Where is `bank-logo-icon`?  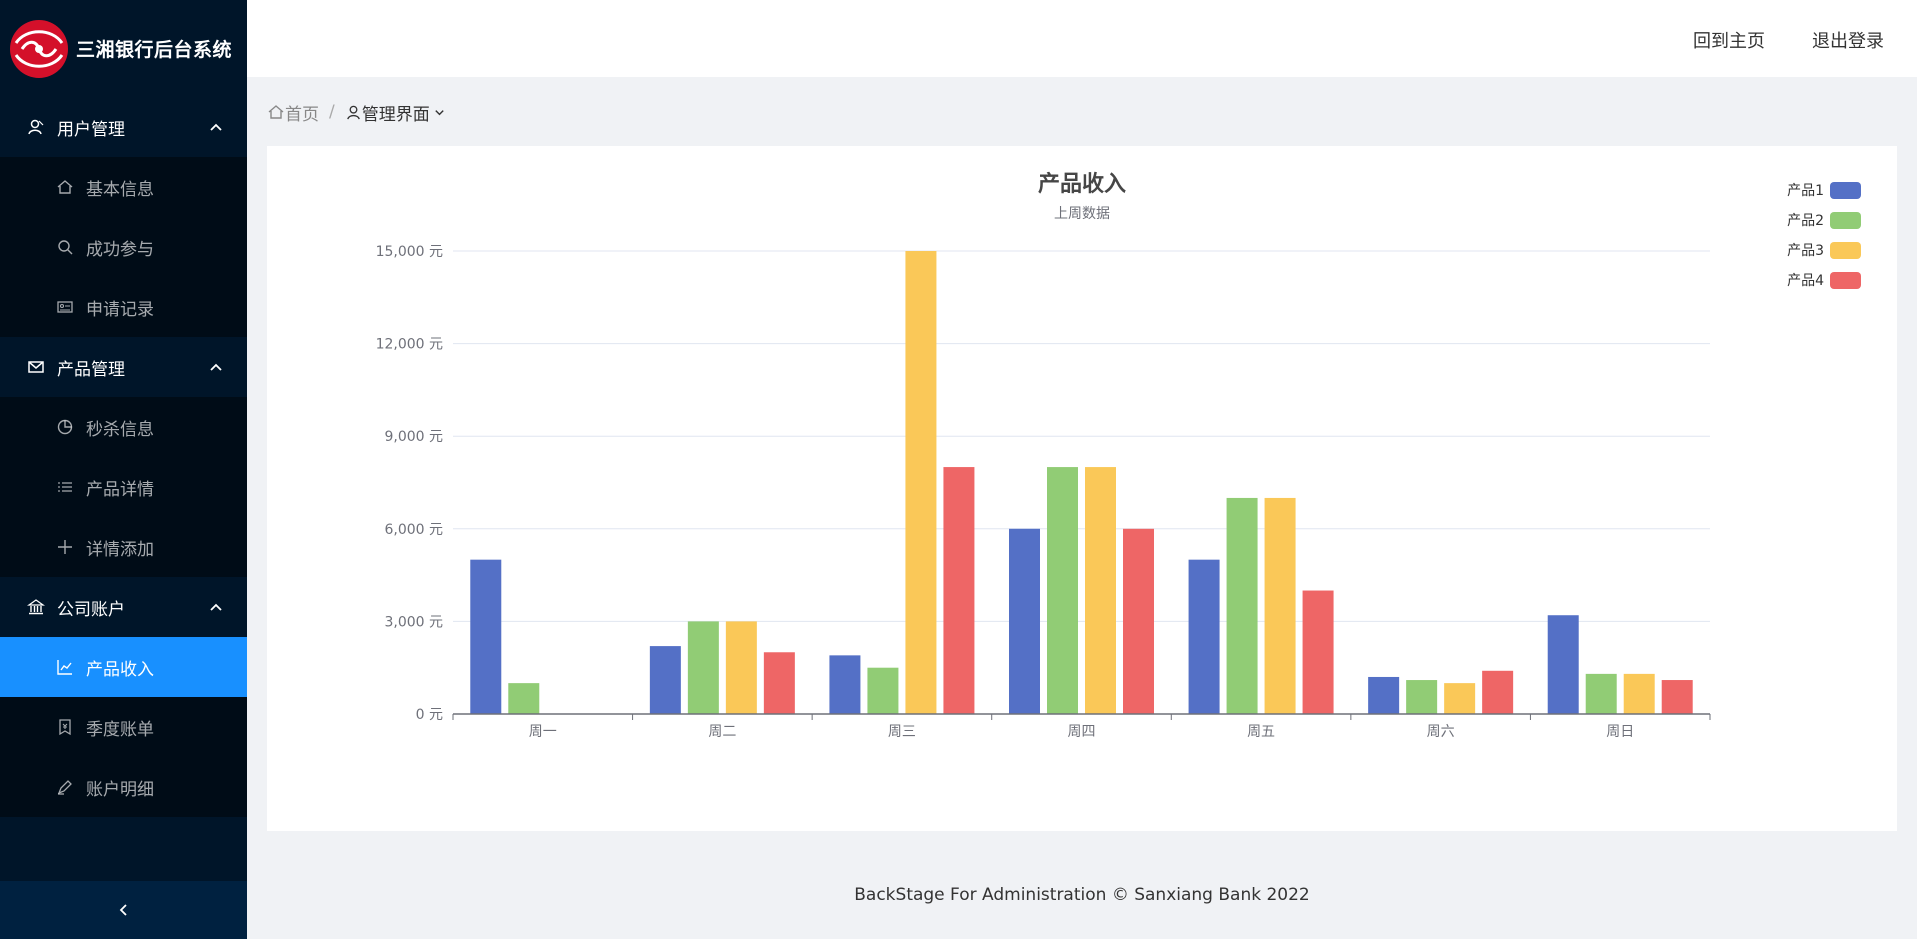
bank-logo-icon is located at coordinates (39, 48).